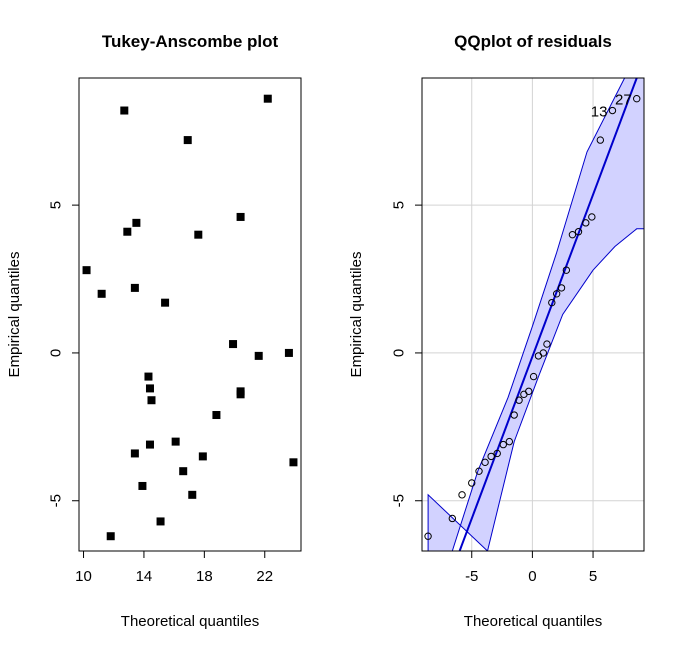 This screenshot has width=687, height=650. I want to click on point-label: 13, so click(599, 112).